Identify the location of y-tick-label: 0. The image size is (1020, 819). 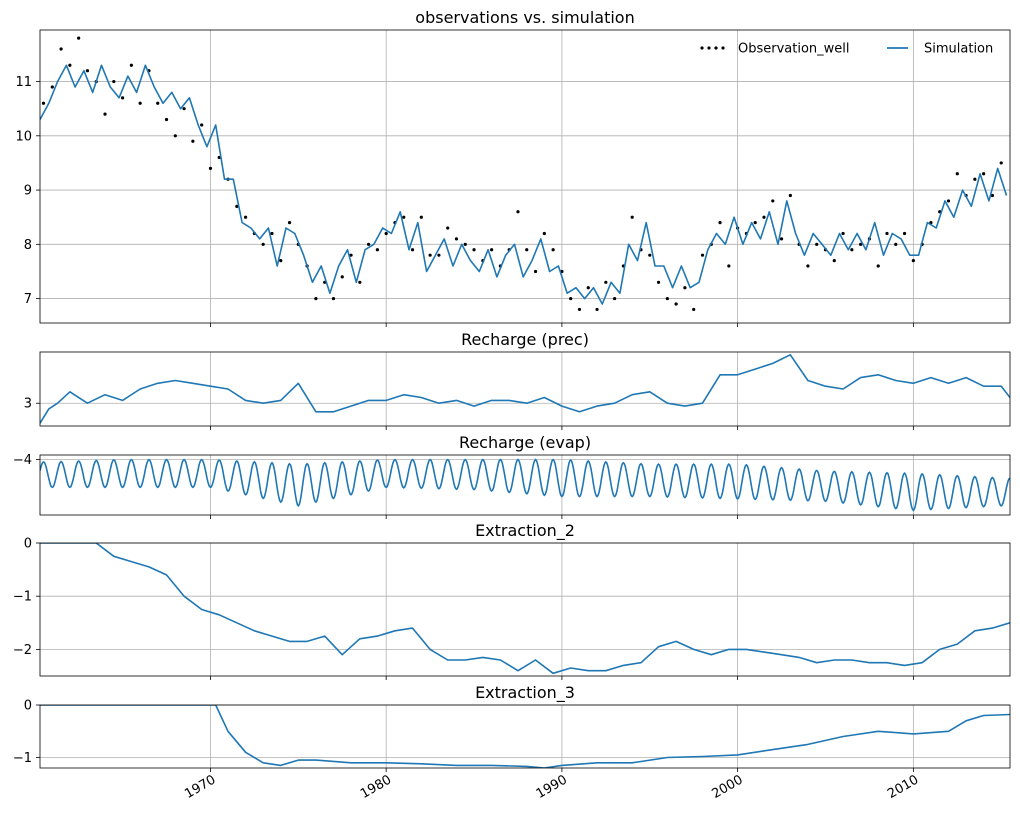
(28, 706).